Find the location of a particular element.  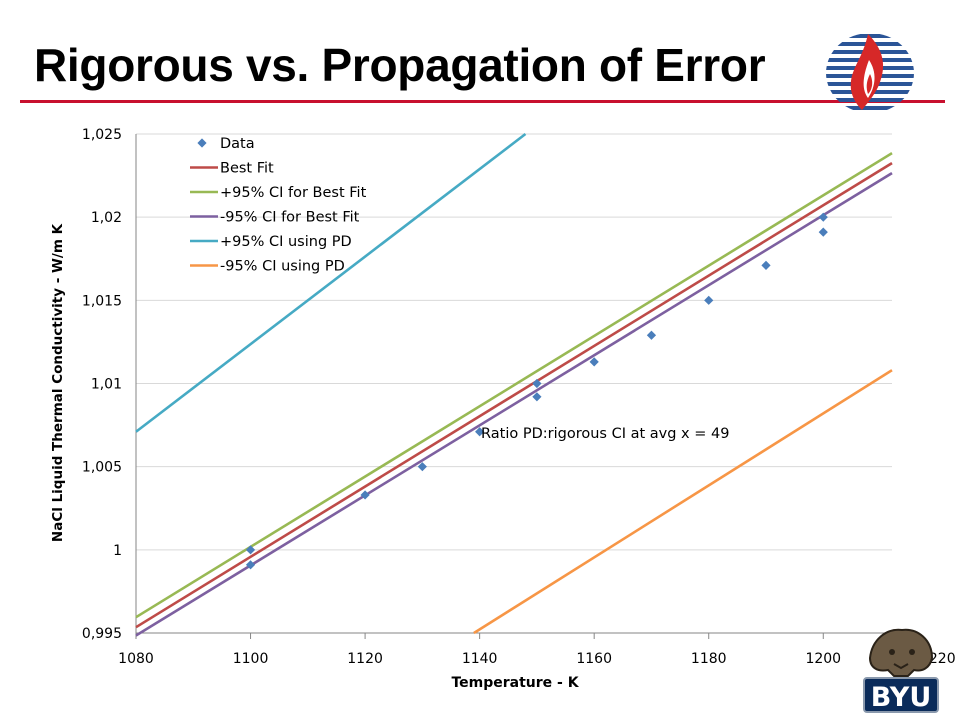

legend-label-best-fit: Best Fit is located at coordinates (247, 169).